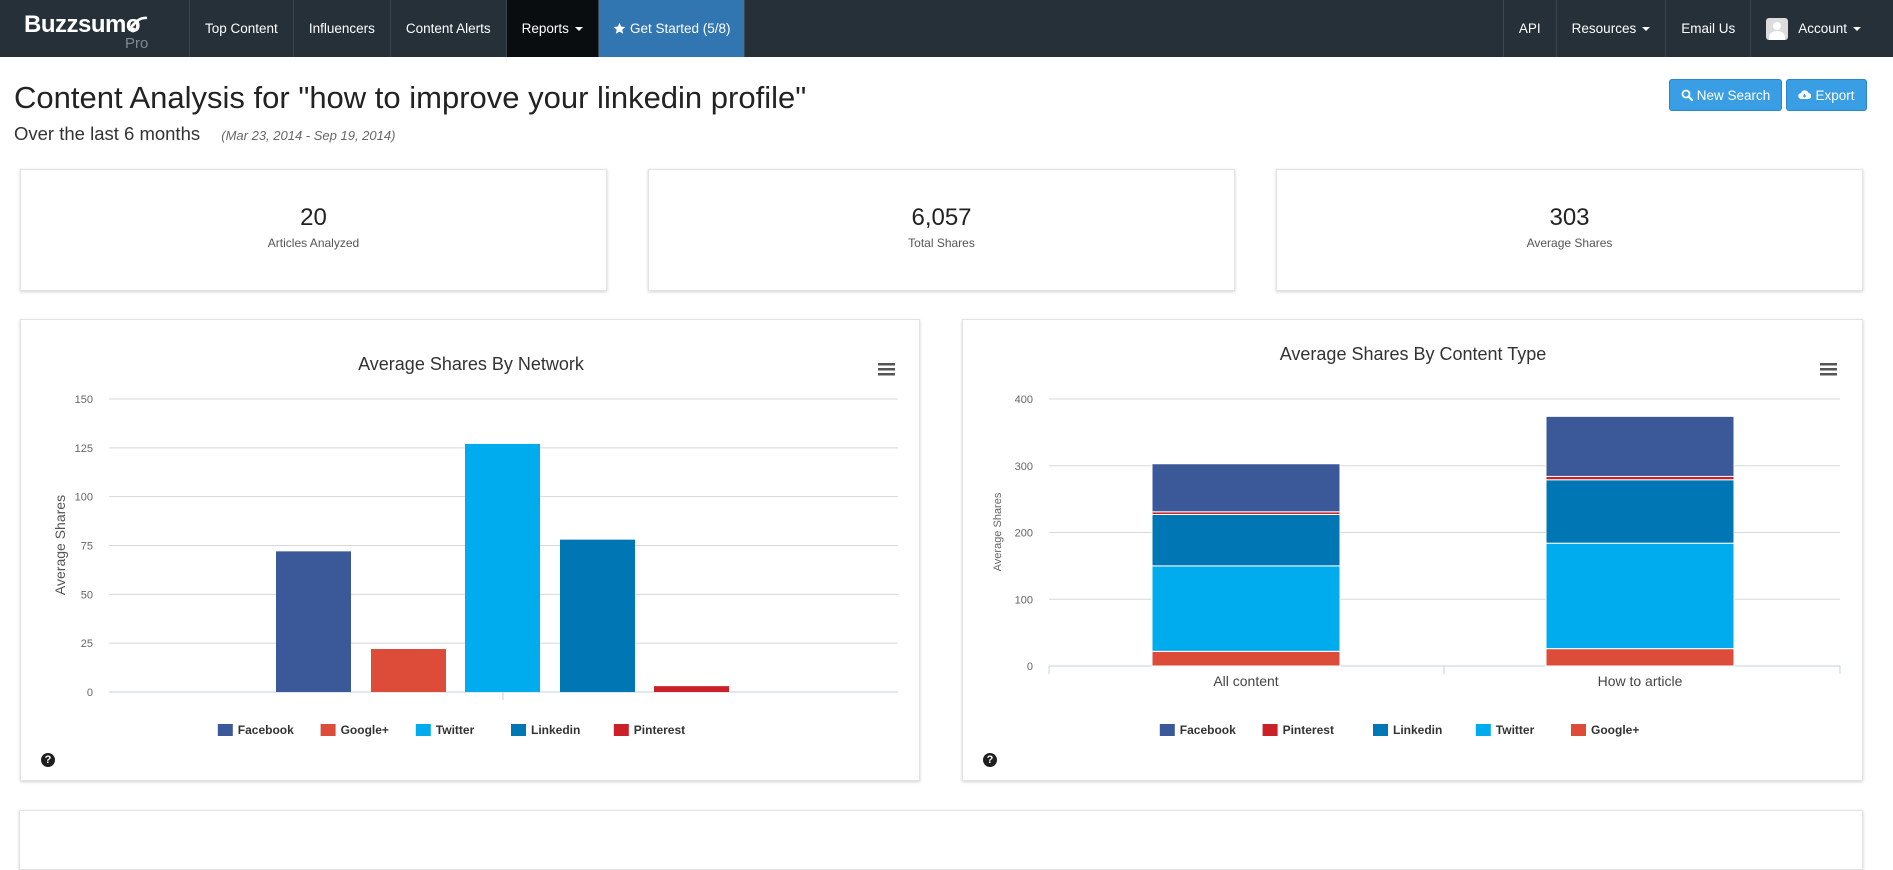 Image resolution: width=1893 pixels, height=870 pixels. I want to click on chart-title: Average Shares By Network, so click(471, 364).